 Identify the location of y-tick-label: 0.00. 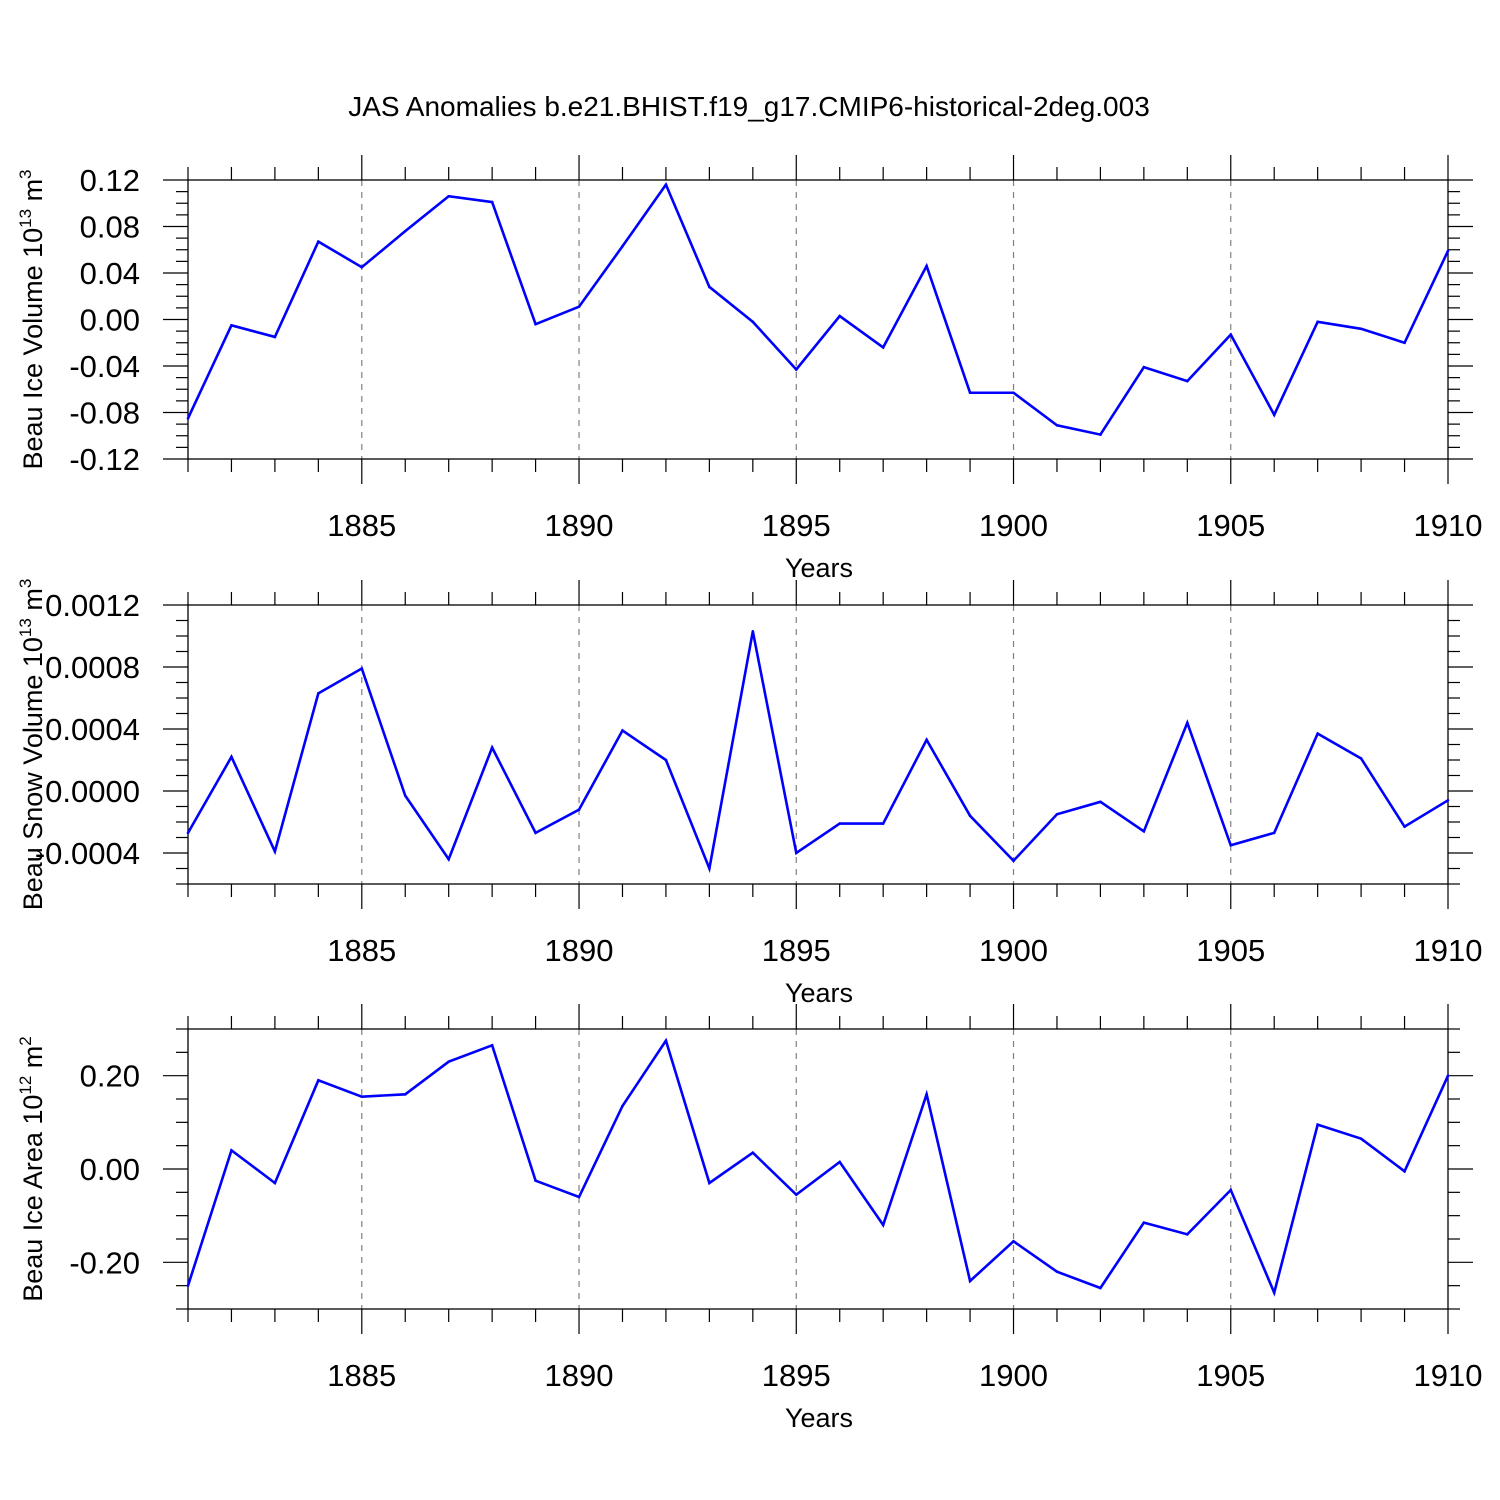
(110, 1169).